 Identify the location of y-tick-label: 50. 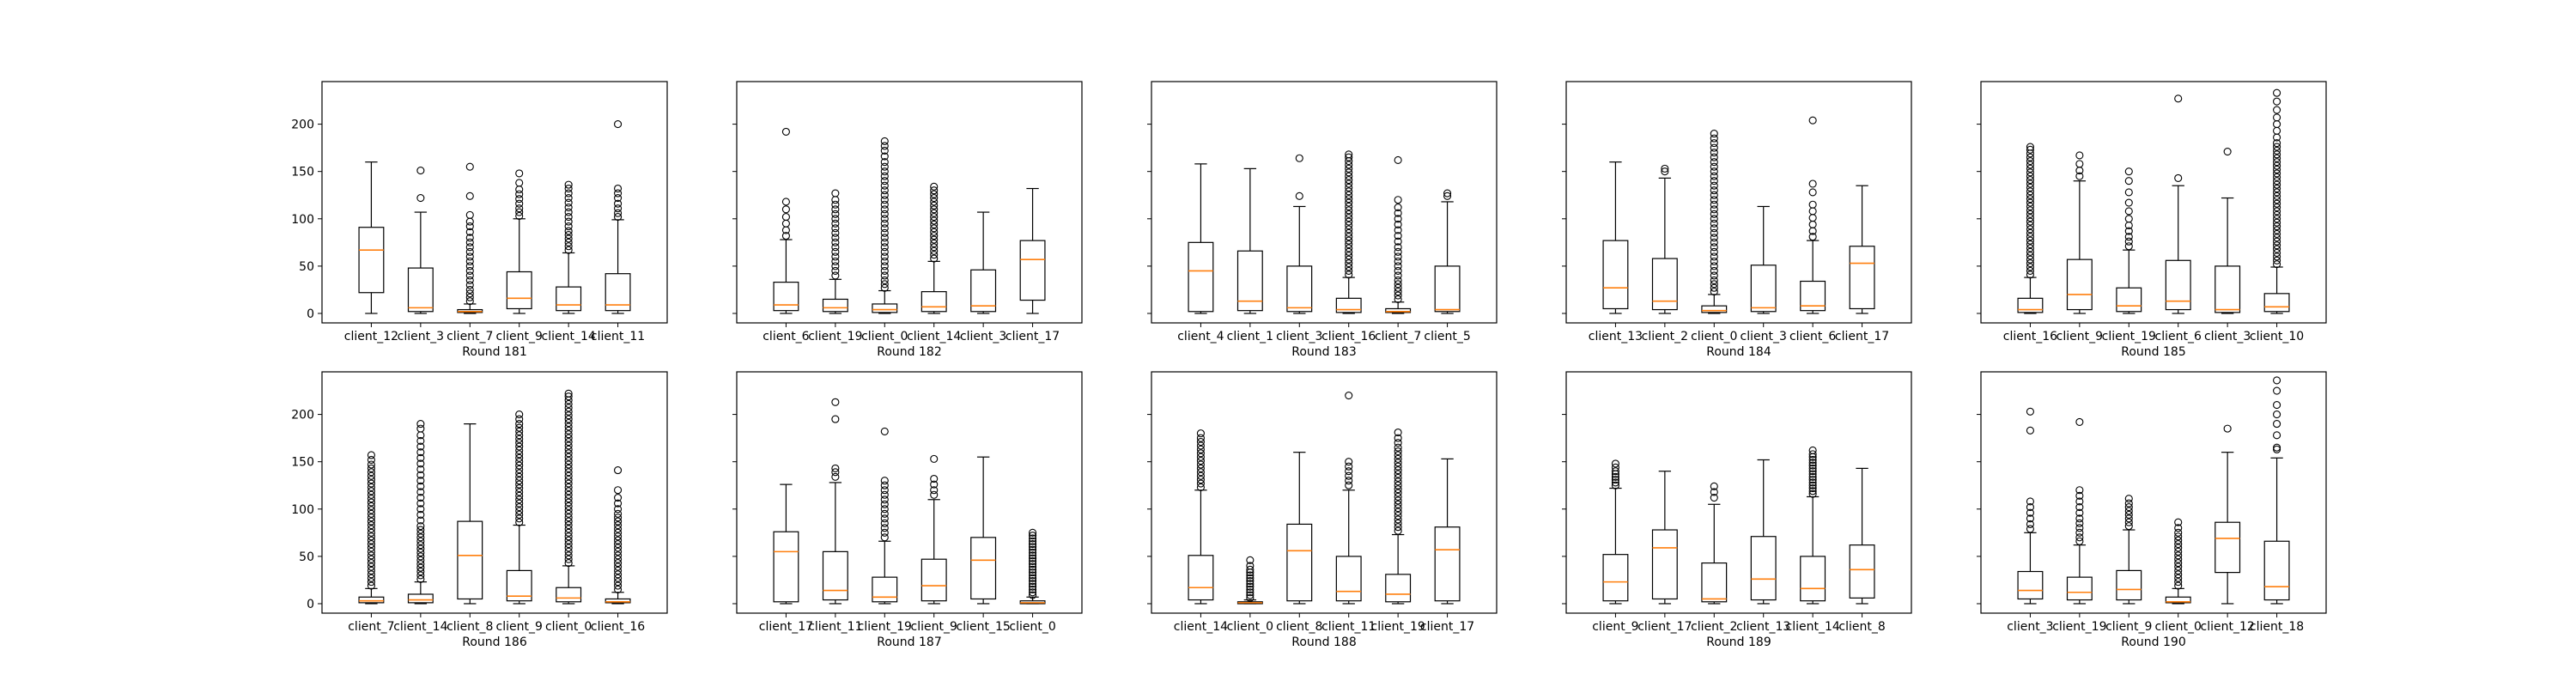
(306, 557).